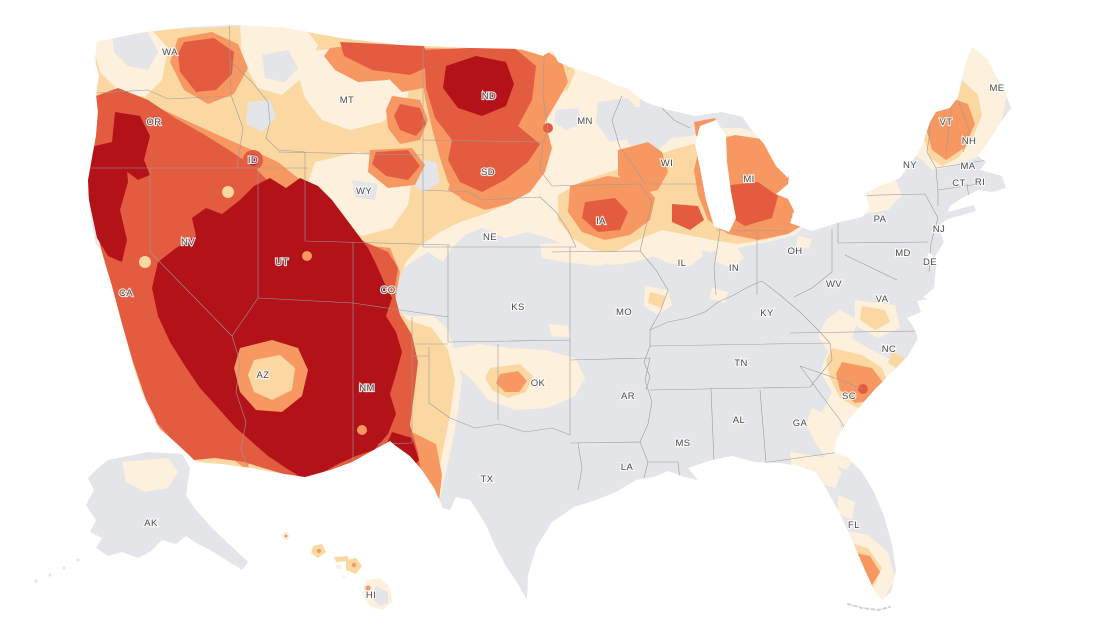 The height and width of the screenshot is (619, 1100). Describe the element at coordinates (341, 559) in the screenshot. I see `island-molokai` at that location.